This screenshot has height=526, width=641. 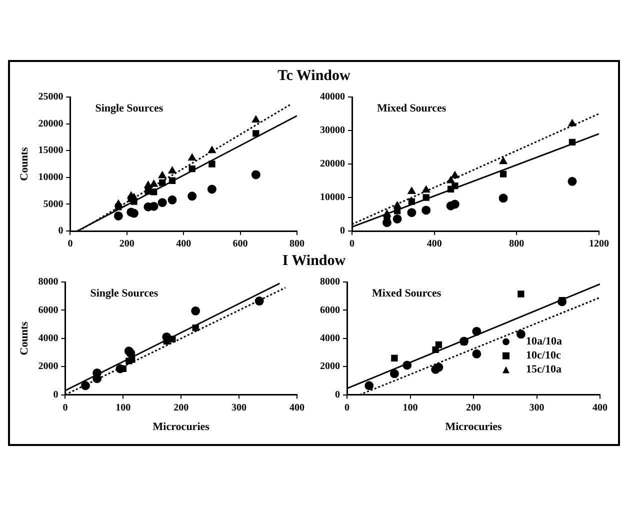 I want to click on chart-title: Tc Window, so click(x=314, y=77).